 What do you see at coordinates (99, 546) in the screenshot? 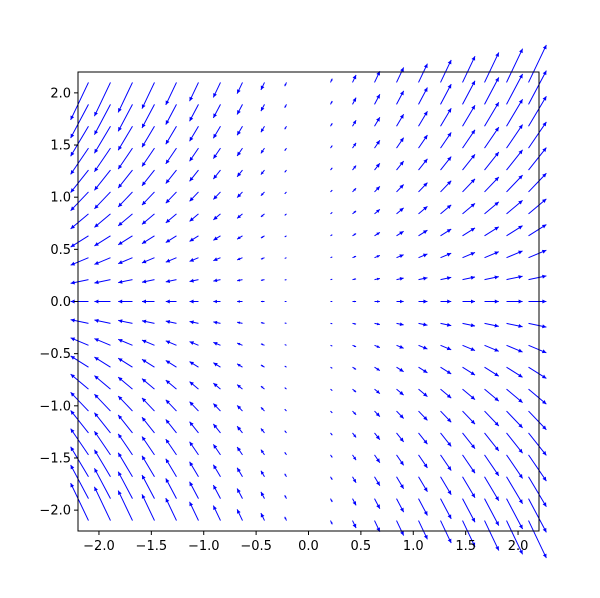
I see `x-tick-label: −2.0` at bounding box center [99, 546].